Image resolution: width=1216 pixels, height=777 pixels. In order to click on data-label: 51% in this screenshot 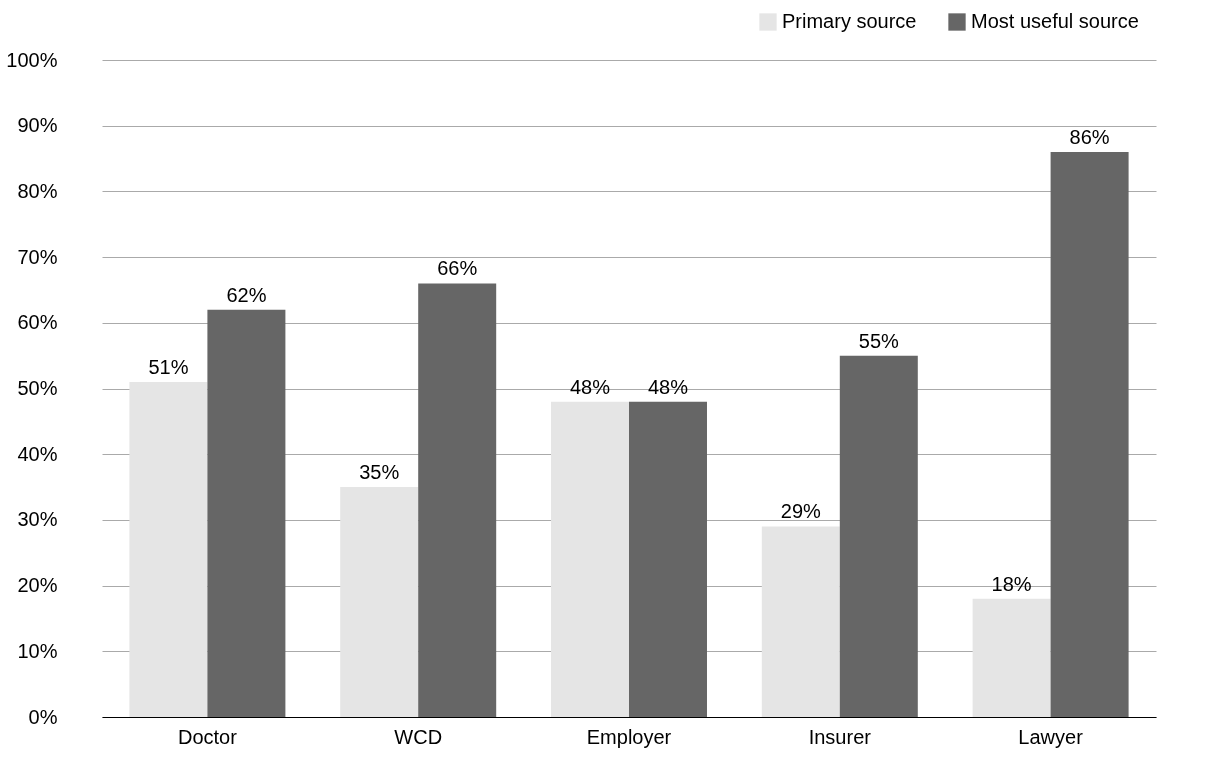, I will do `click(168, 366)`.